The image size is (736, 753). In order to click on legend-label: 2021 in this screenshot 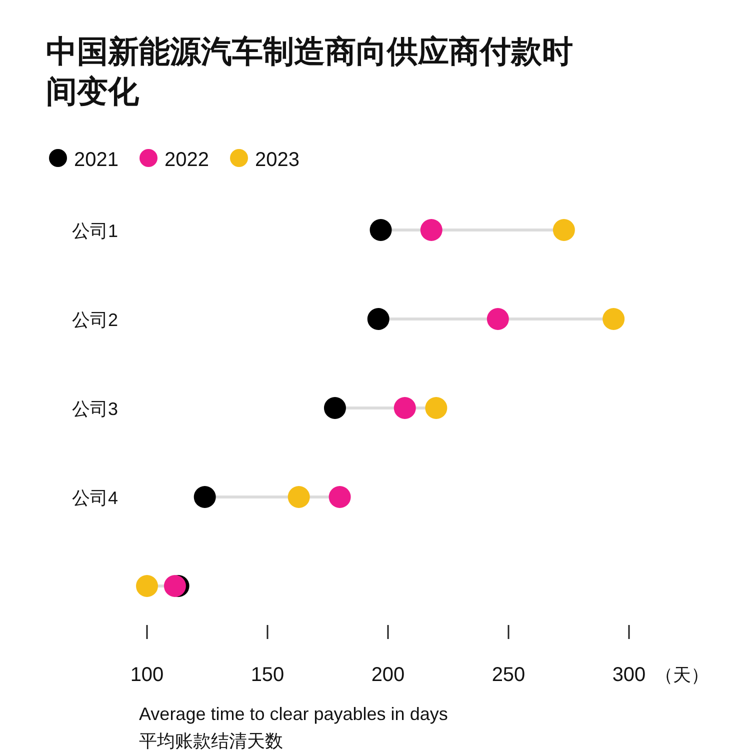, I will do `click(96, 160)`.